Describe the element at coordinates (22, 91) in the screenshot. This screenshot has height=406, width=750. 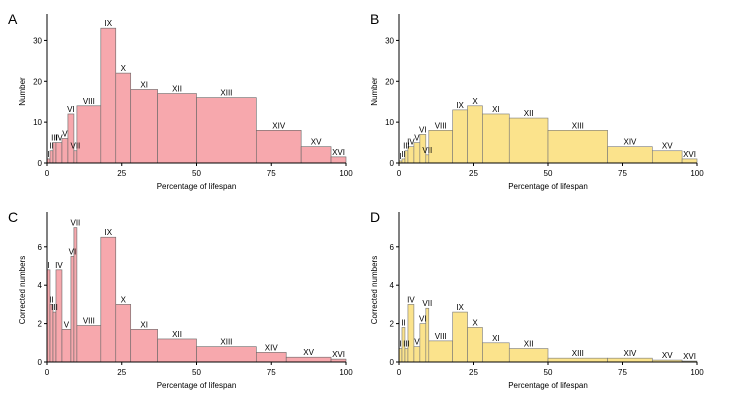
I see `y-axis-title: Number` at that location.